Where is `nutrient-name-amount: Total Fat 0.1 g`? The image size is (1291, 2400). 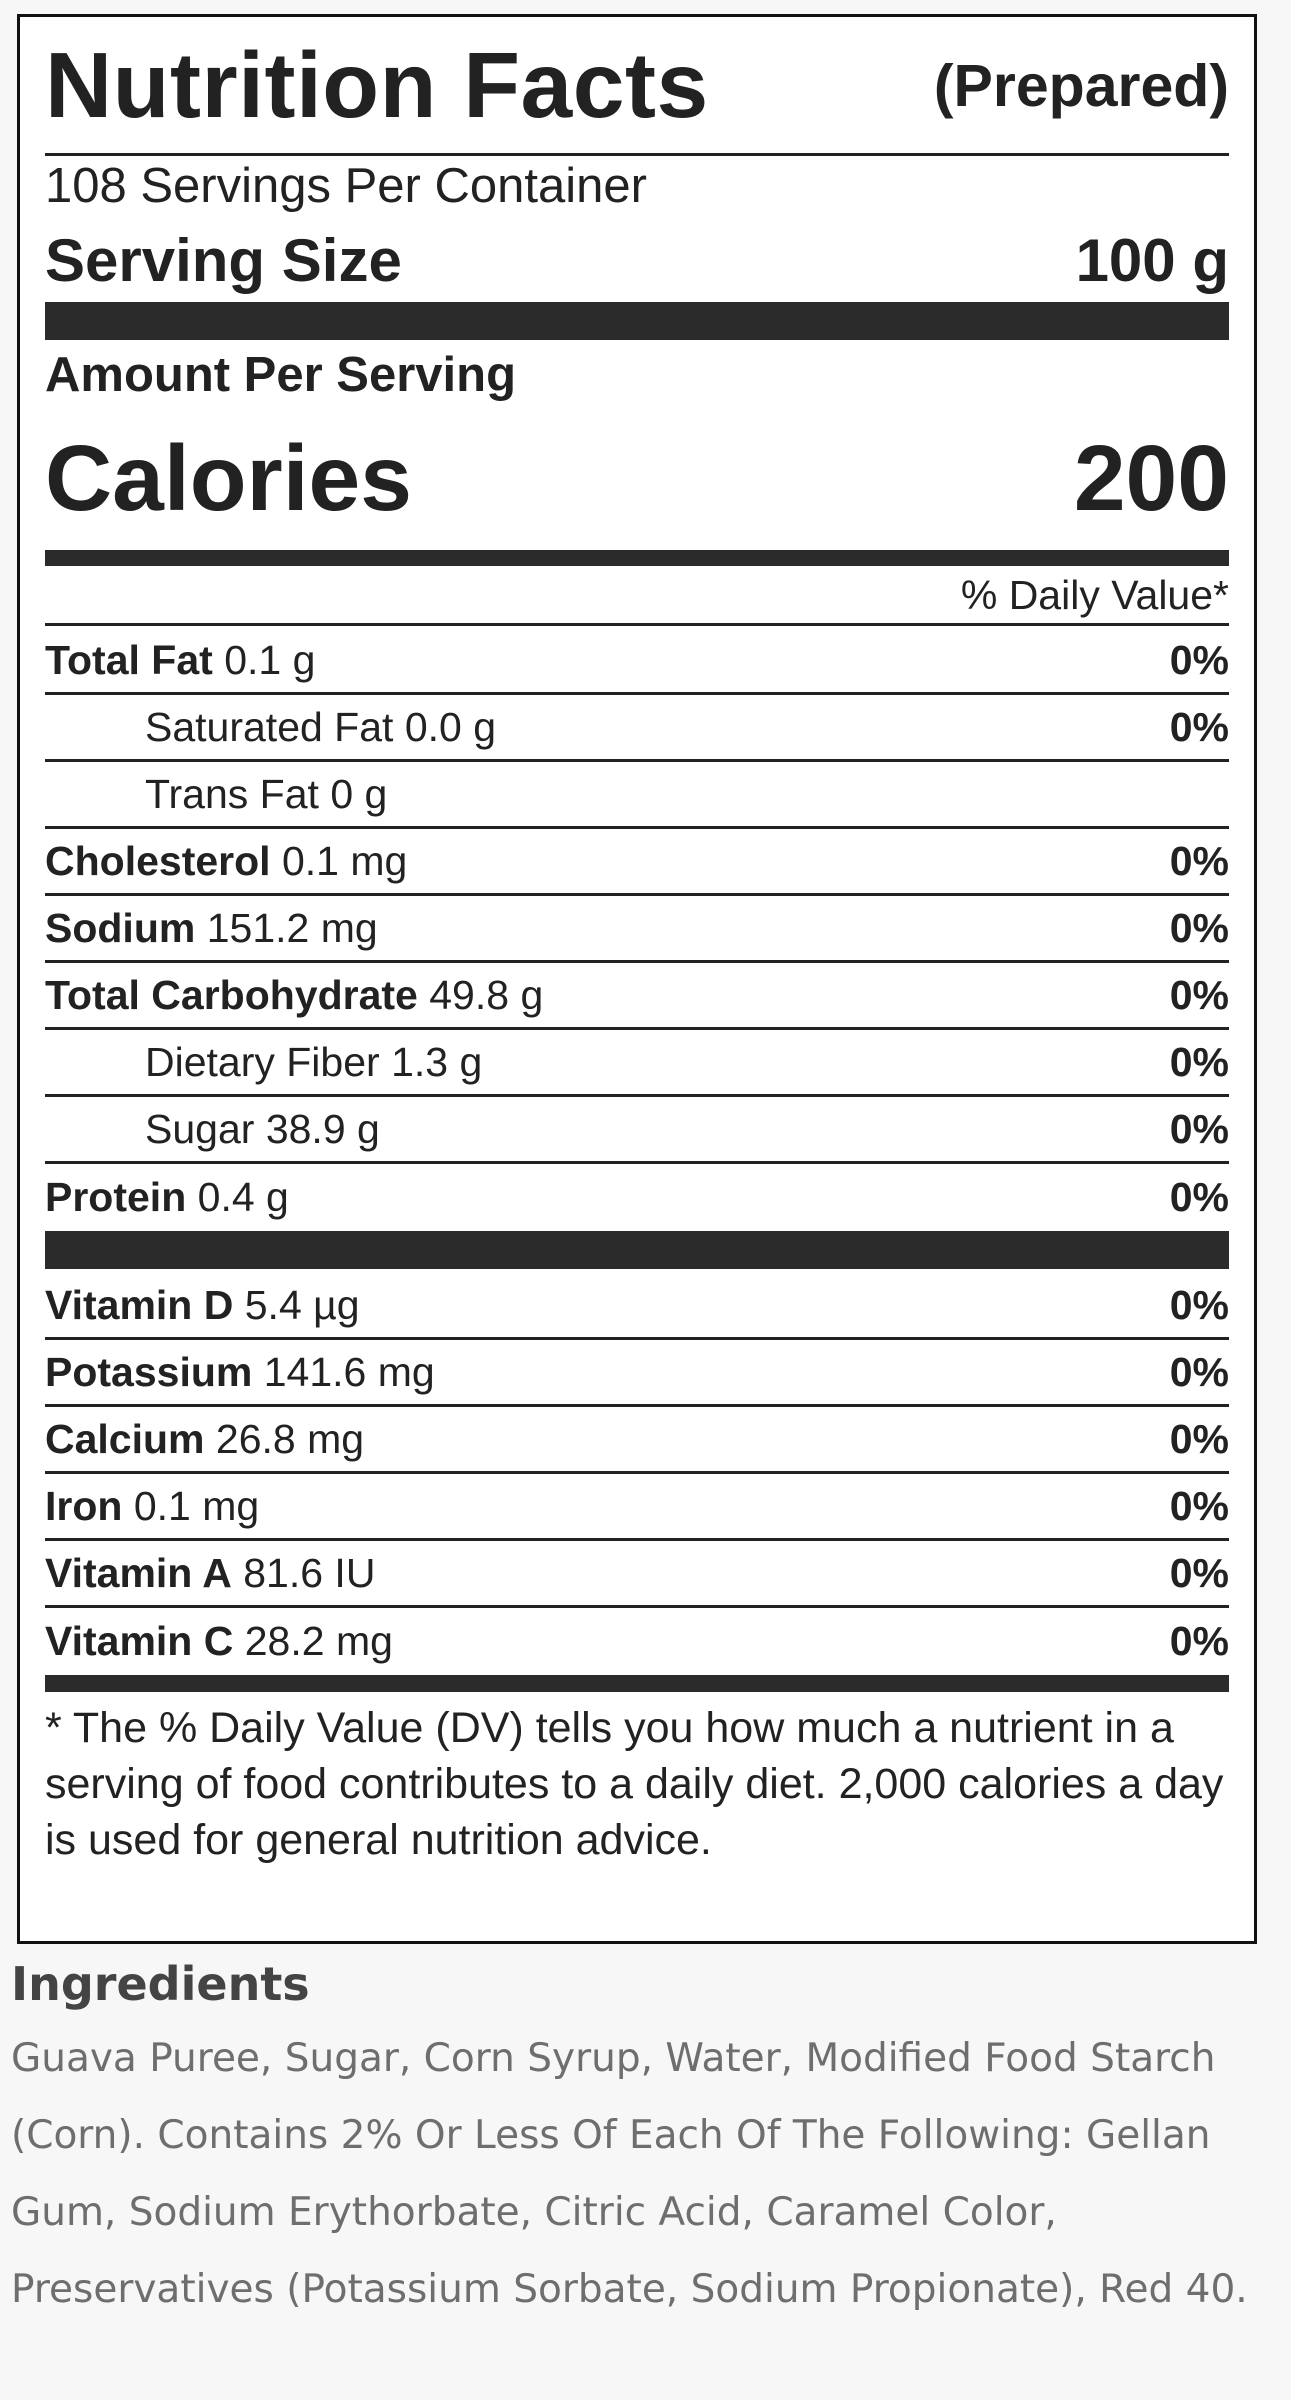 nutrient-name-amount: Total Fat 0.1 g is located at coordinates (180, 660).